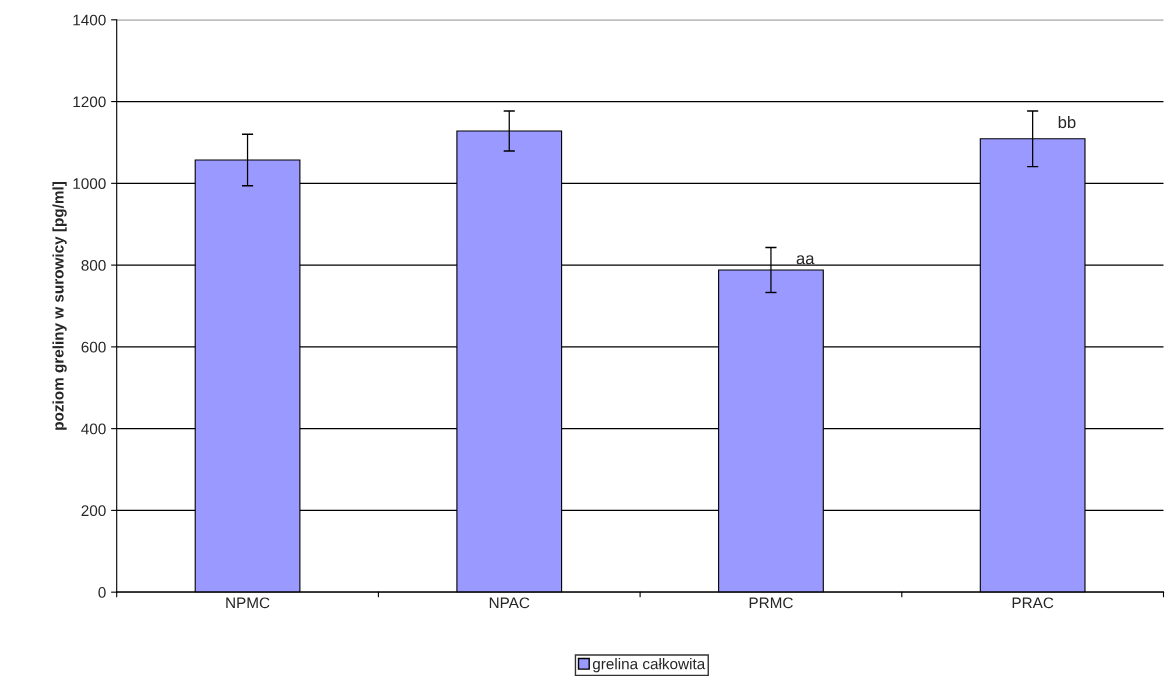 This screenshot has height=683, width=1167. What do you see at coordinates (805, 260) in the screenshot?
I see `annotation: aa` at bounding box center [805, 260].